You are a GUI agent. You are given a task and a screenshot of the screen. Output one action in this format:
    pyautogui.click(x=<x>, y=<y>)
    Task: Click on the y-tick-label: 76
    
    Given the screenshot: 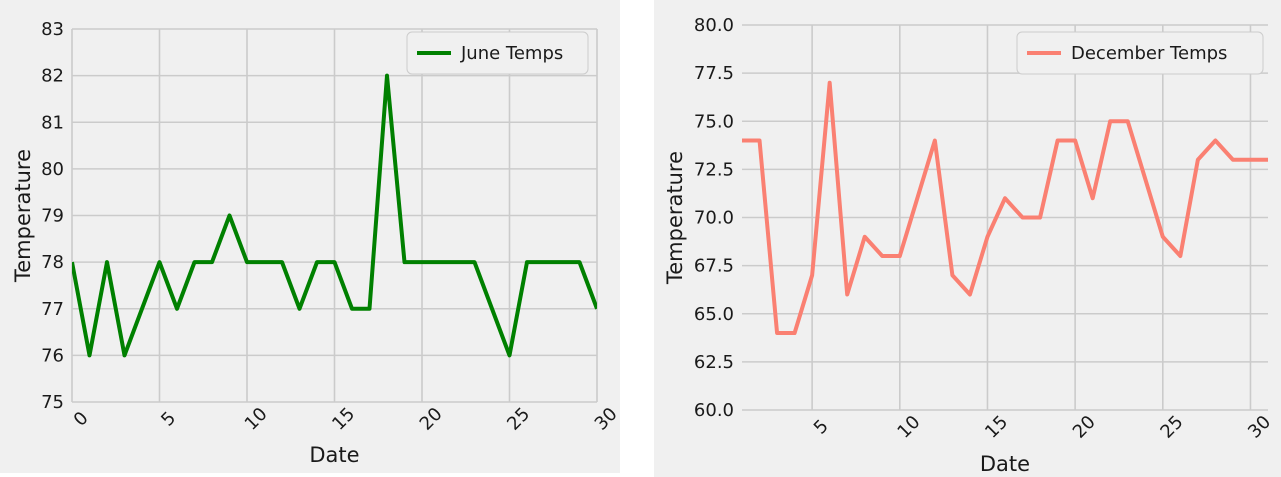 What is the action you would take?
    pyautogui.click(x=52, y=355)
    